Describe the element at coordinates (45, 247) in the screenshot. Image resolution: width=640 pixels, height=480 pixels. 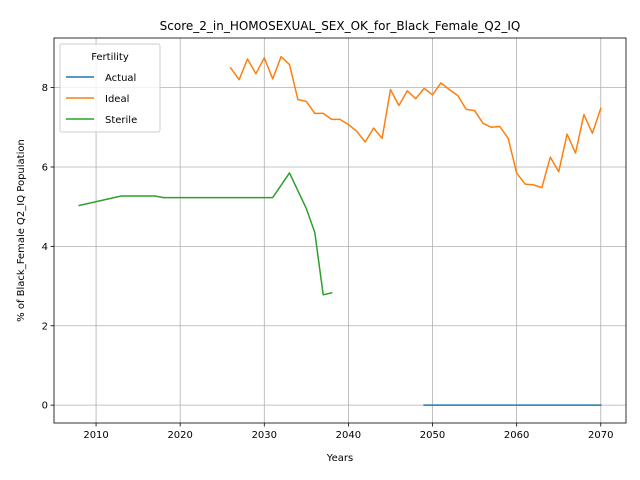
I see `y-tick-label: 4` at that location.